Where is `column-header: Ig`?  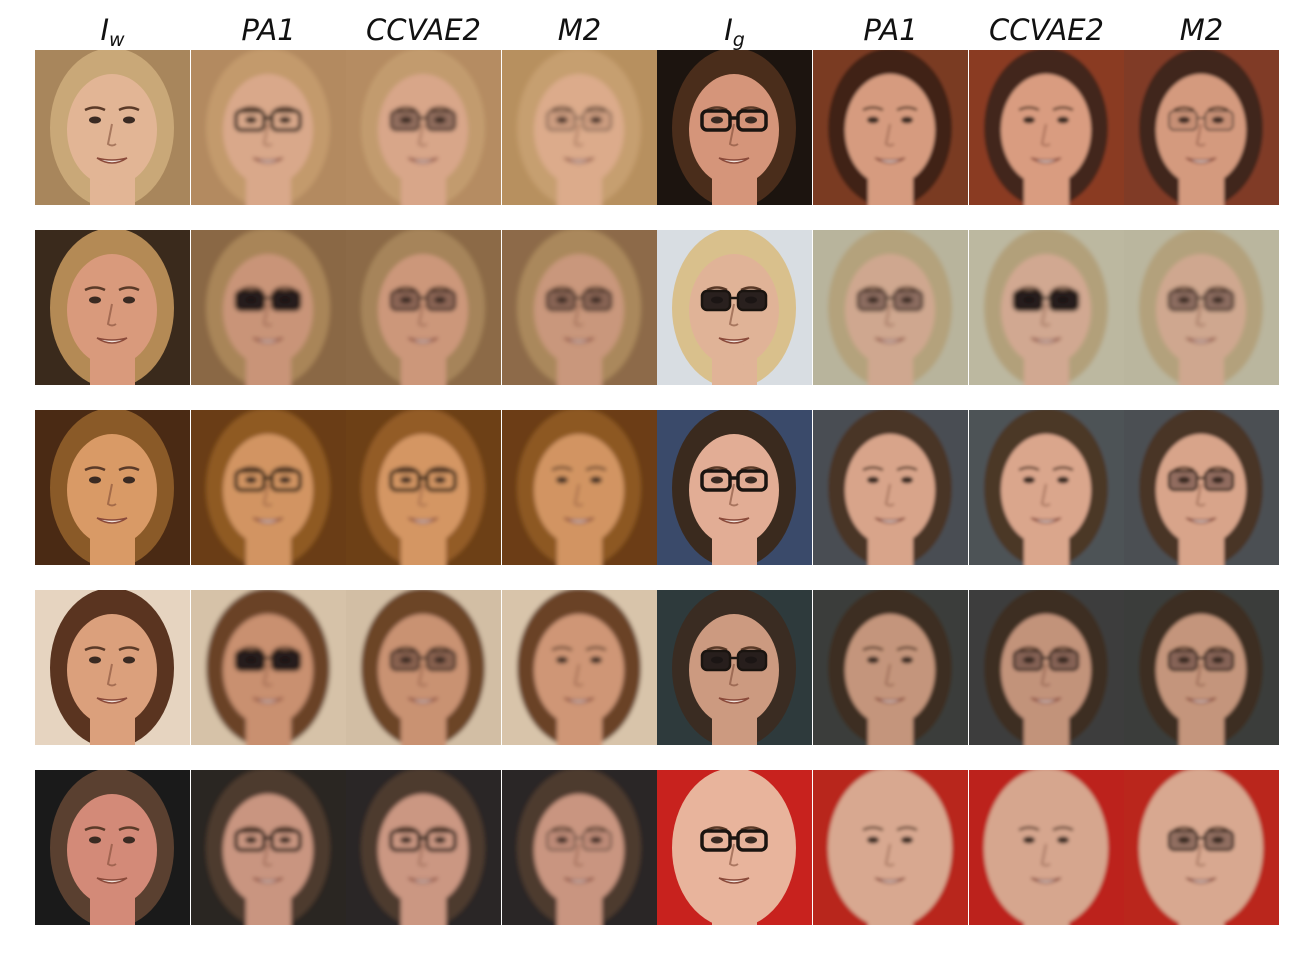 column-header: Ig is located at coordinates (734, 35).